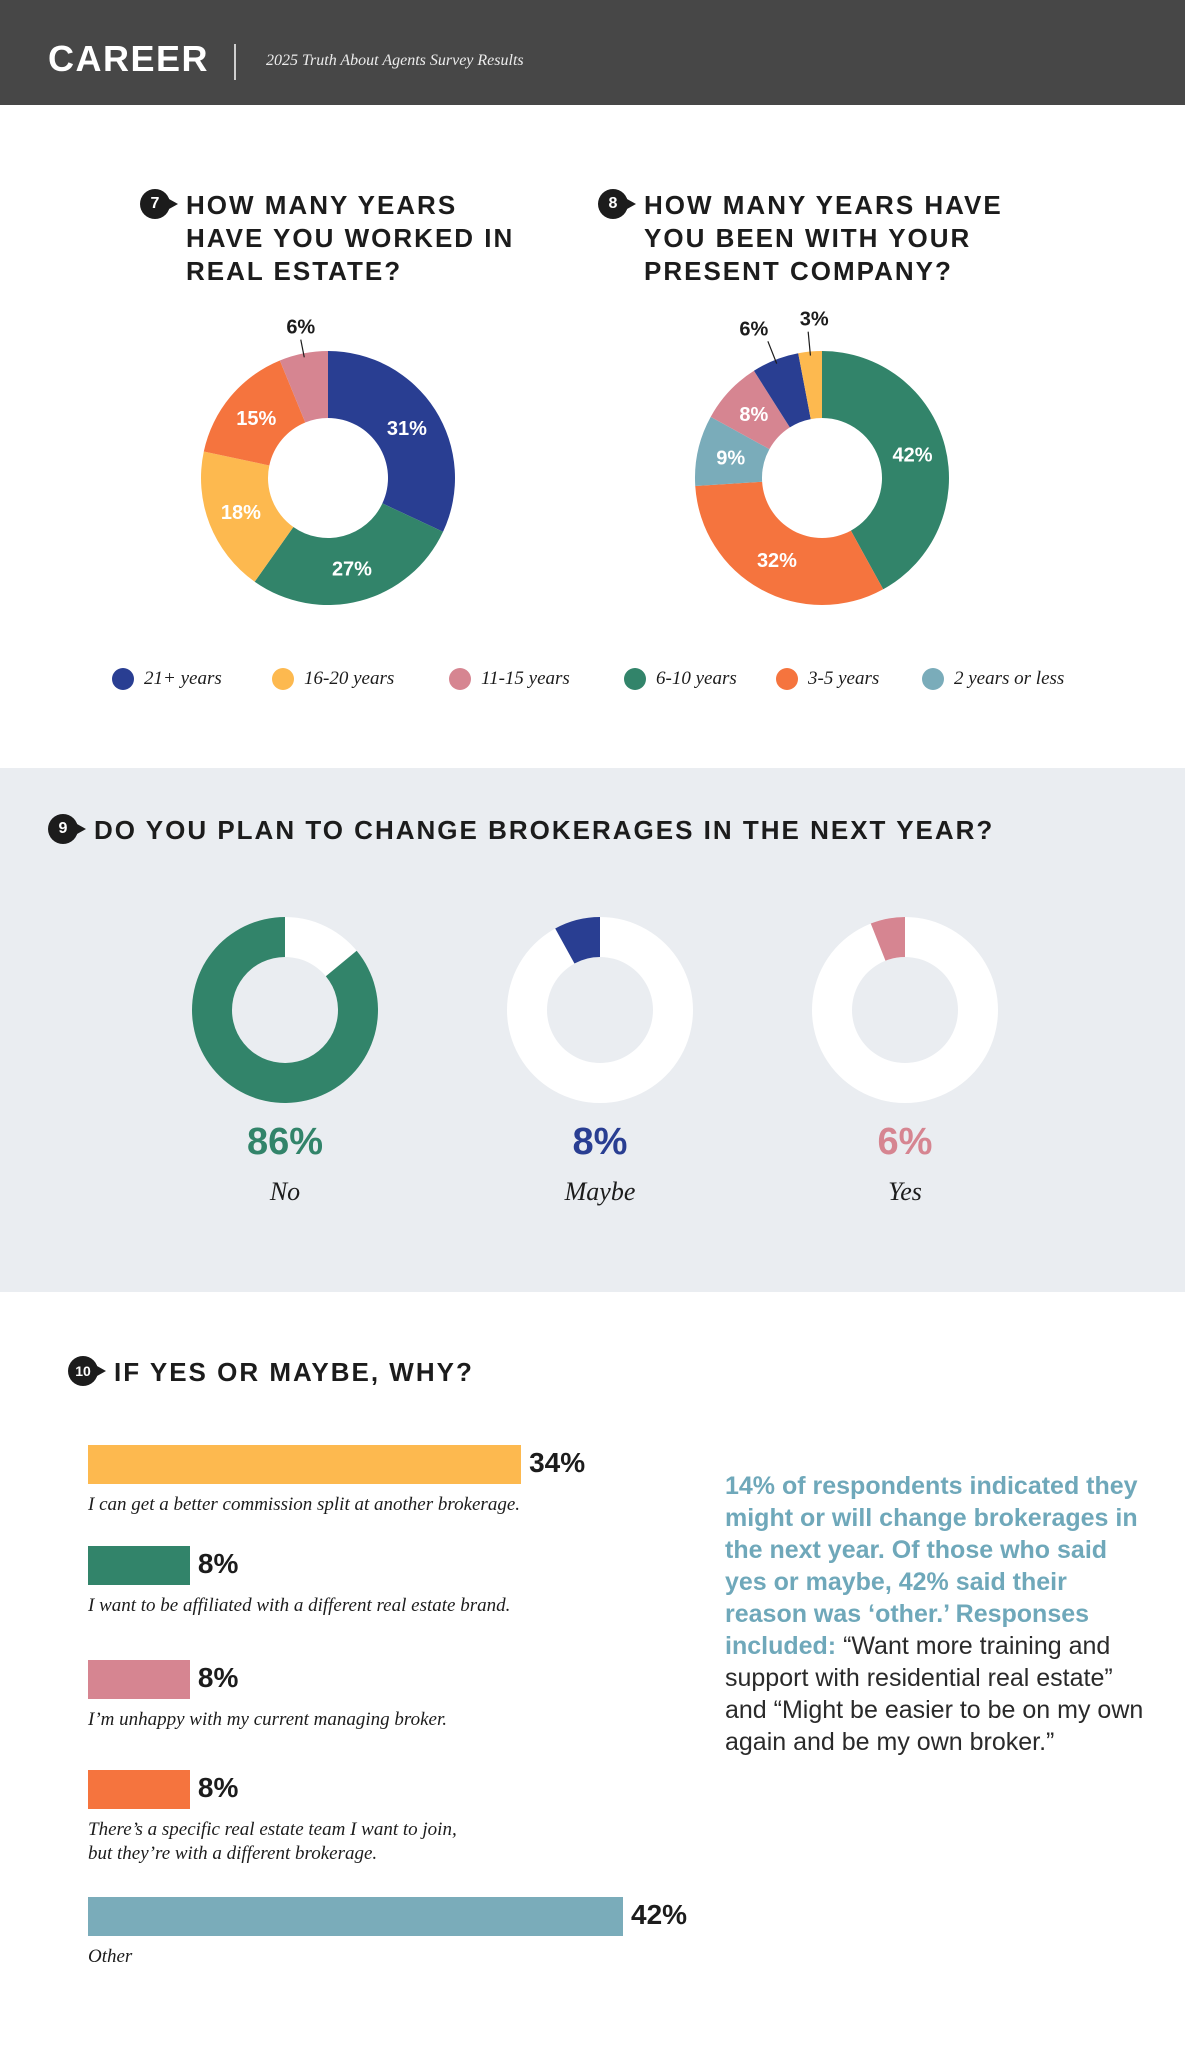 This screenshot has height=2048, width=1185. I want to click on legend-item-6-10-years: 6-10 years, so click(680, 679).